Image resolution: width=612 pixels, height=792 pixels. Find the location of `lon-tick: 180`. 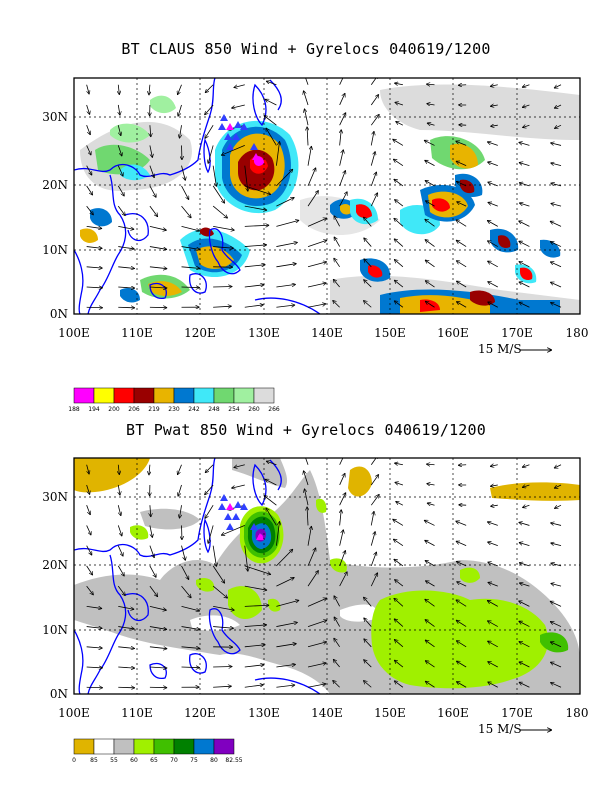

lon-tick: 180 is located at coordinates (577, 713).